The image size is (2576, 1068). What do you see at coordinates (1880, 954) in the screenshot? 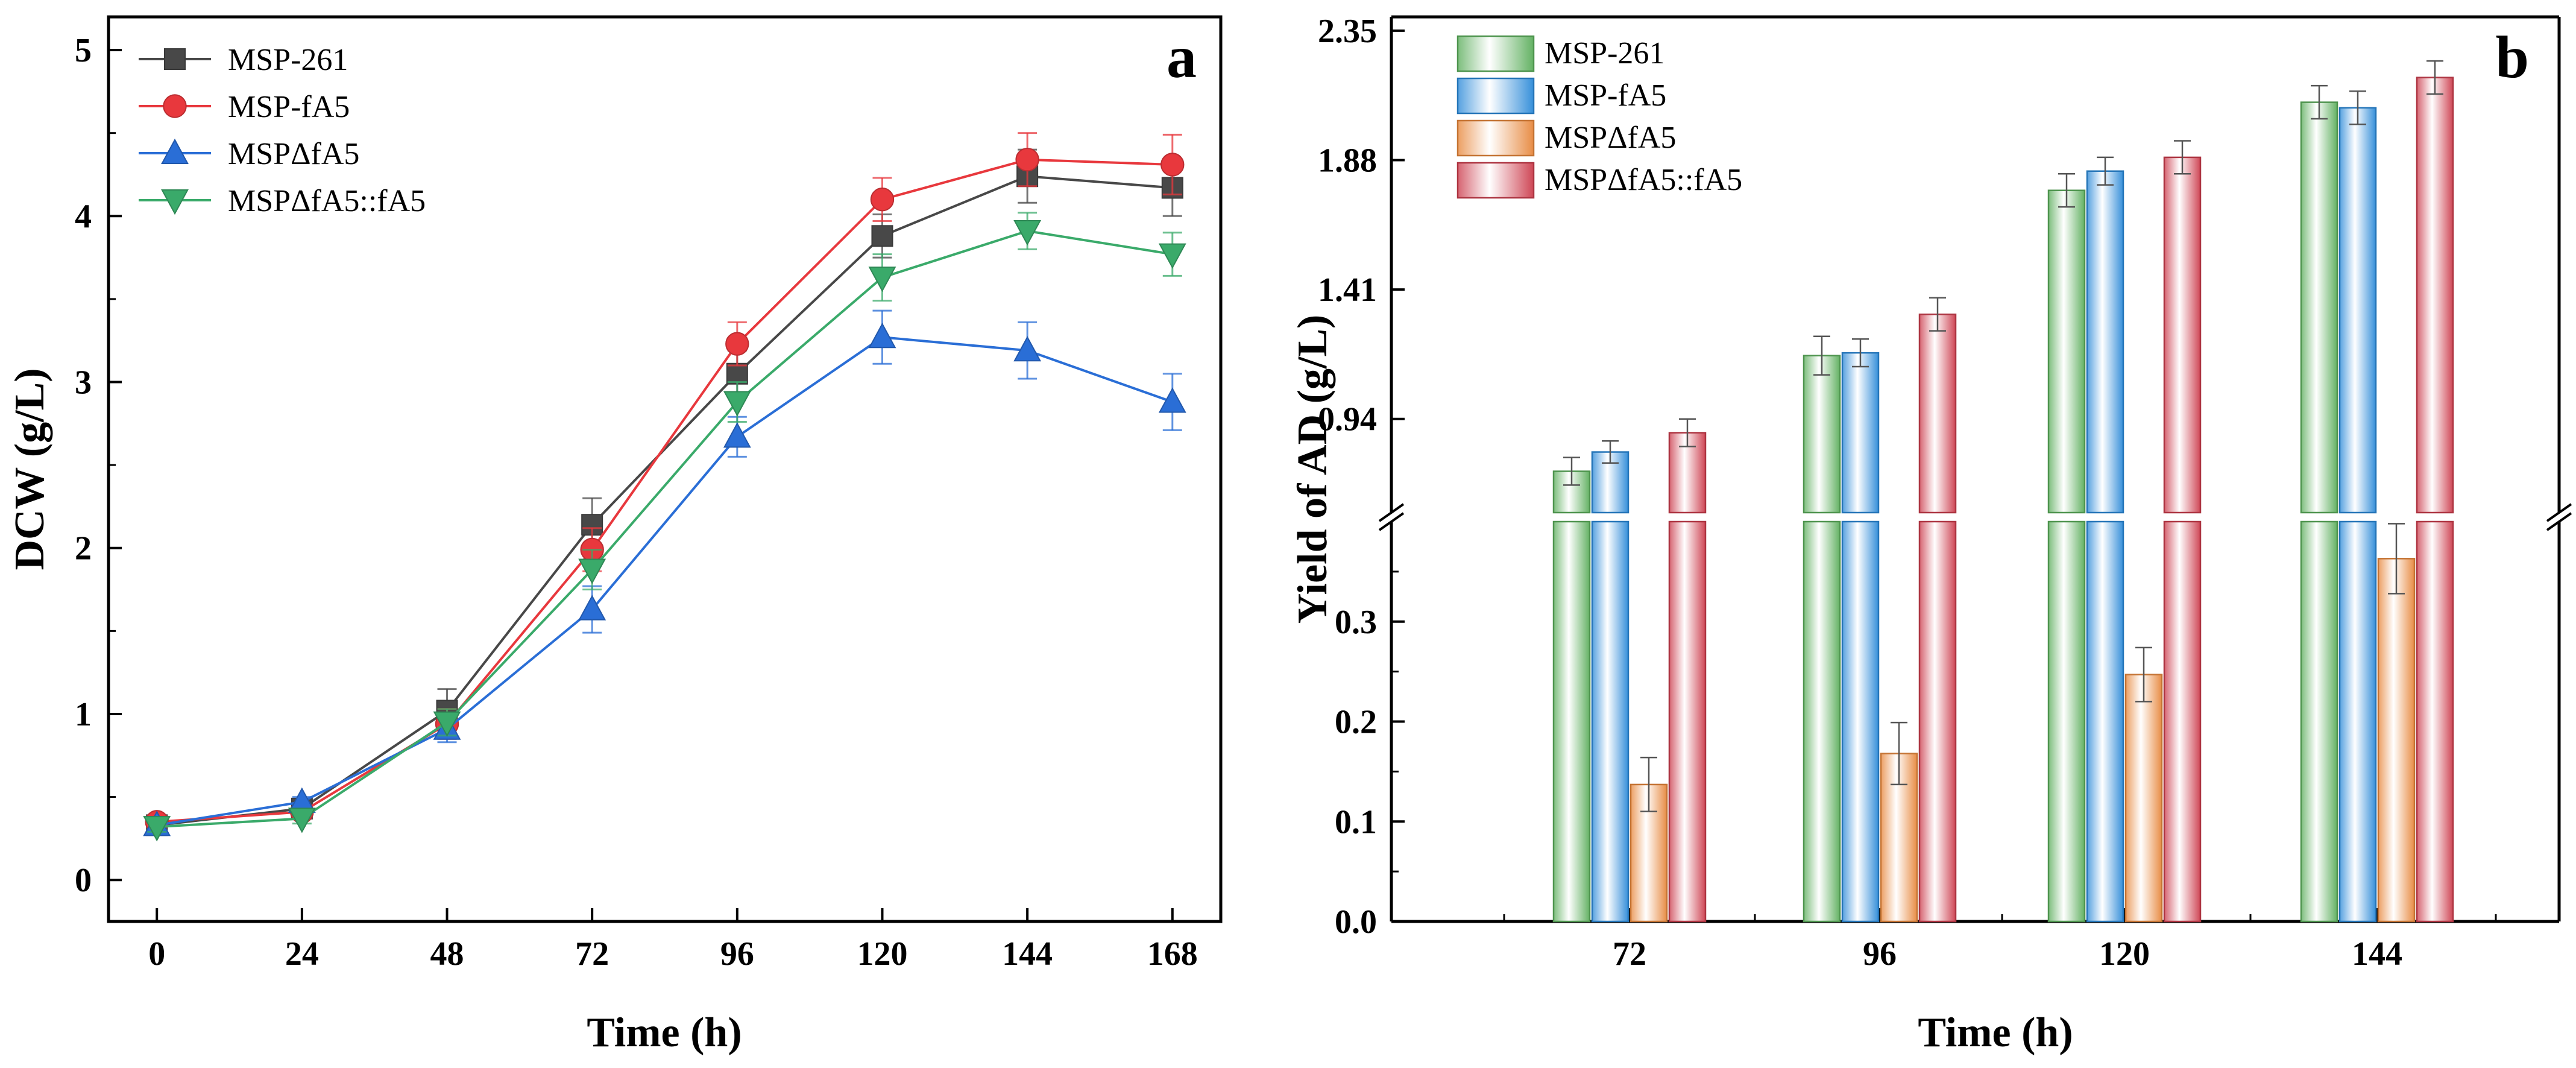
I see `chart-b-x-tick-label: 96` at bounding box center [1880, 954].